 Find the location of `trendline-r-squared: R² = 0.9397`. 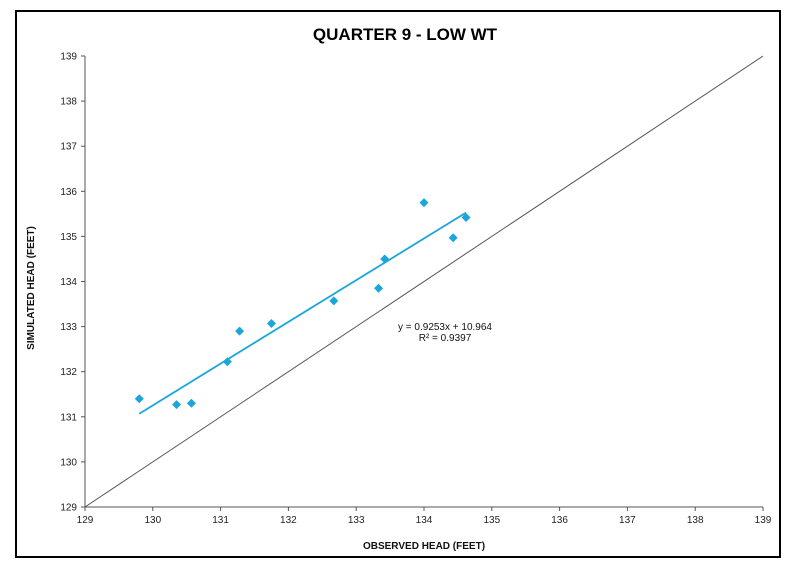

trendline-r-squared: R² = 0.9397 is located at coordinates (445, 338).